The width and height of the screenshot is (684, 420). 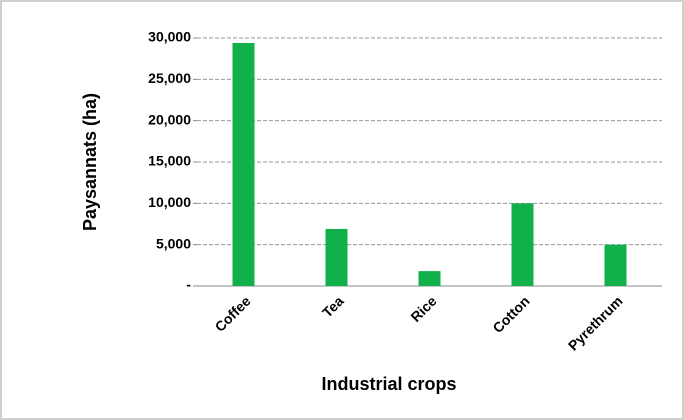 What do you see at coordinates (169, 78) in the screenshot?
I see `y-tick-label: 25,000` at bounding box center [169, 78].